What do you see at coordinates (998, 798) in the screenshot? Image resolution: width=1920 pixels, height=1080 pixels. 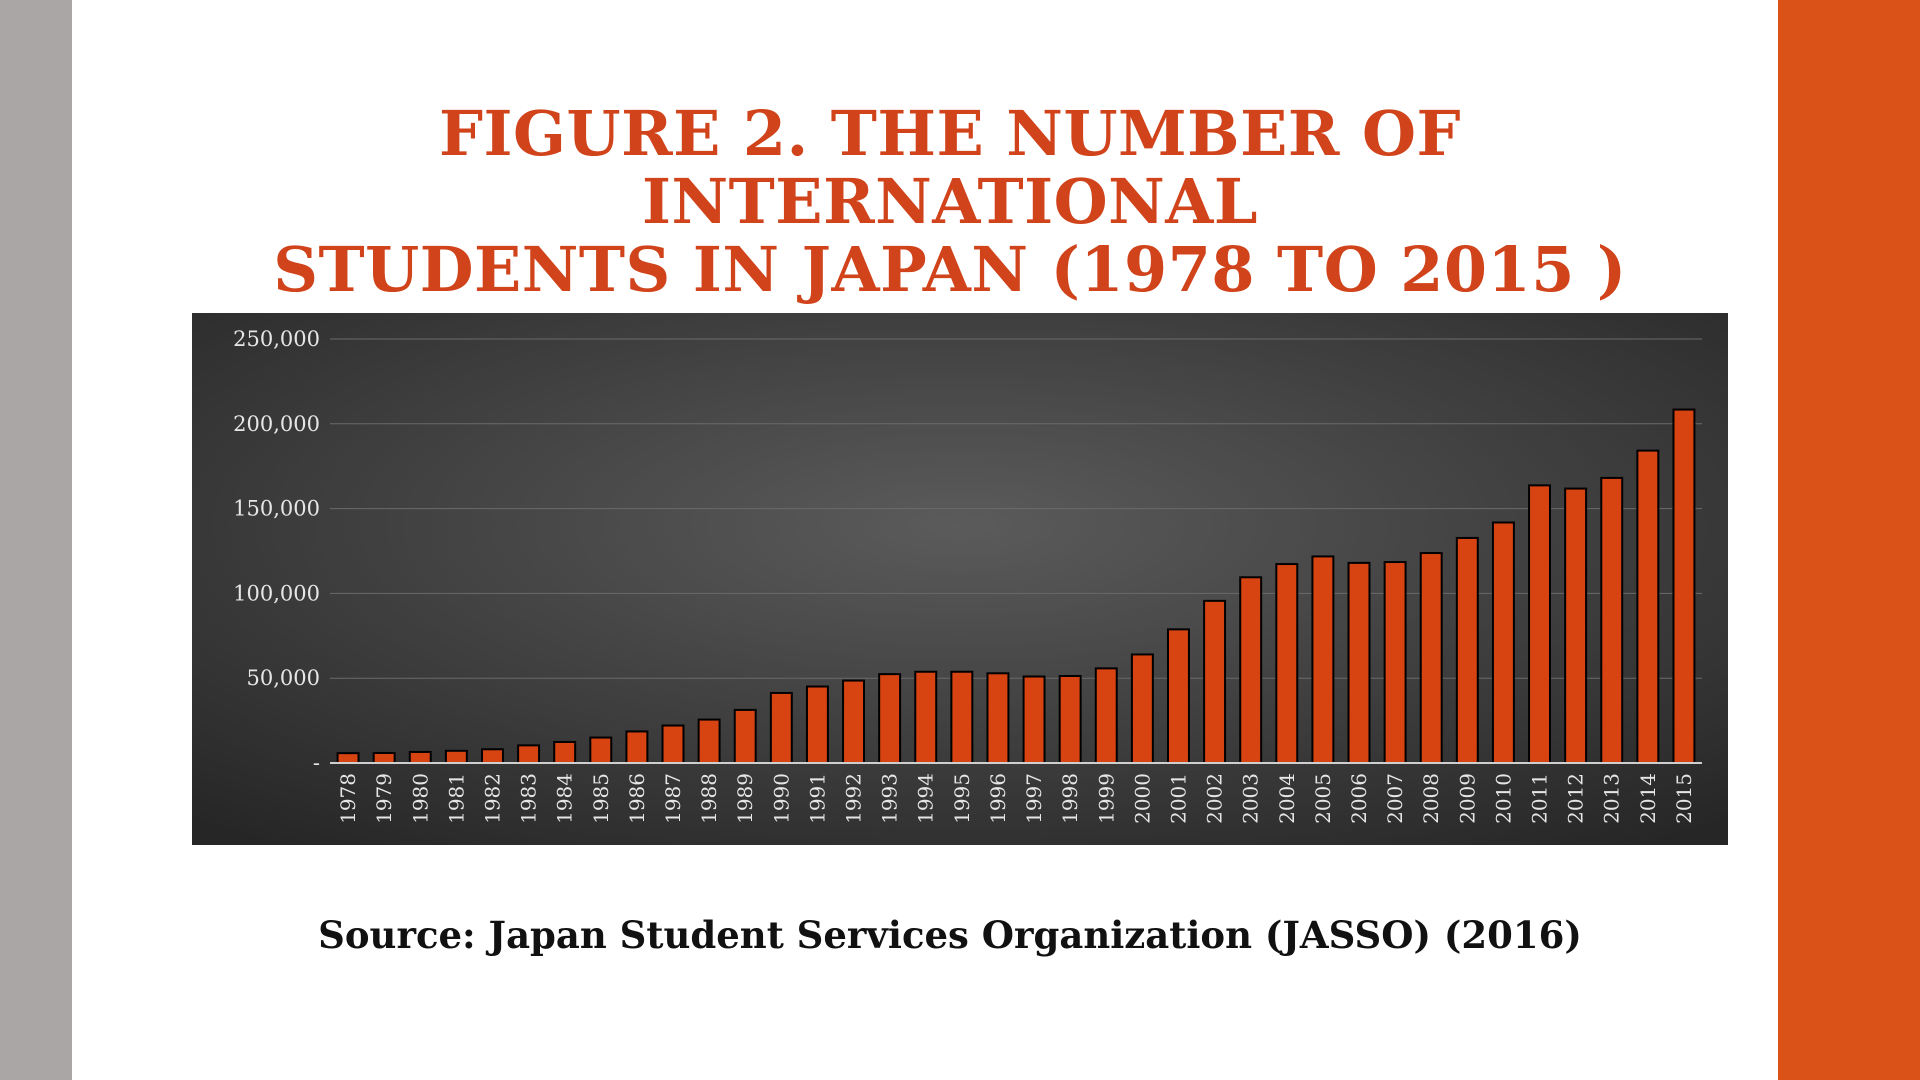 I see `x-tick-label-1996: 1996` at bounding box center [998, 798].